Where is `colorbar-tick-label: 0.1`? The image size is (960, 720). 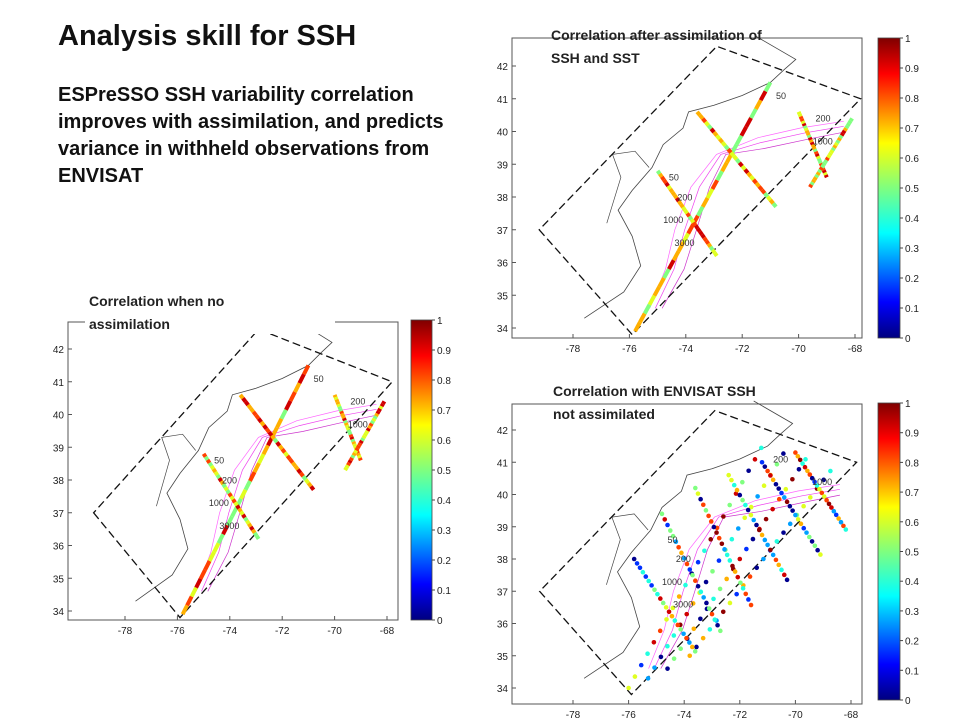 colorbar-tick-label: 0.1 is located at coordinates (912, 671).